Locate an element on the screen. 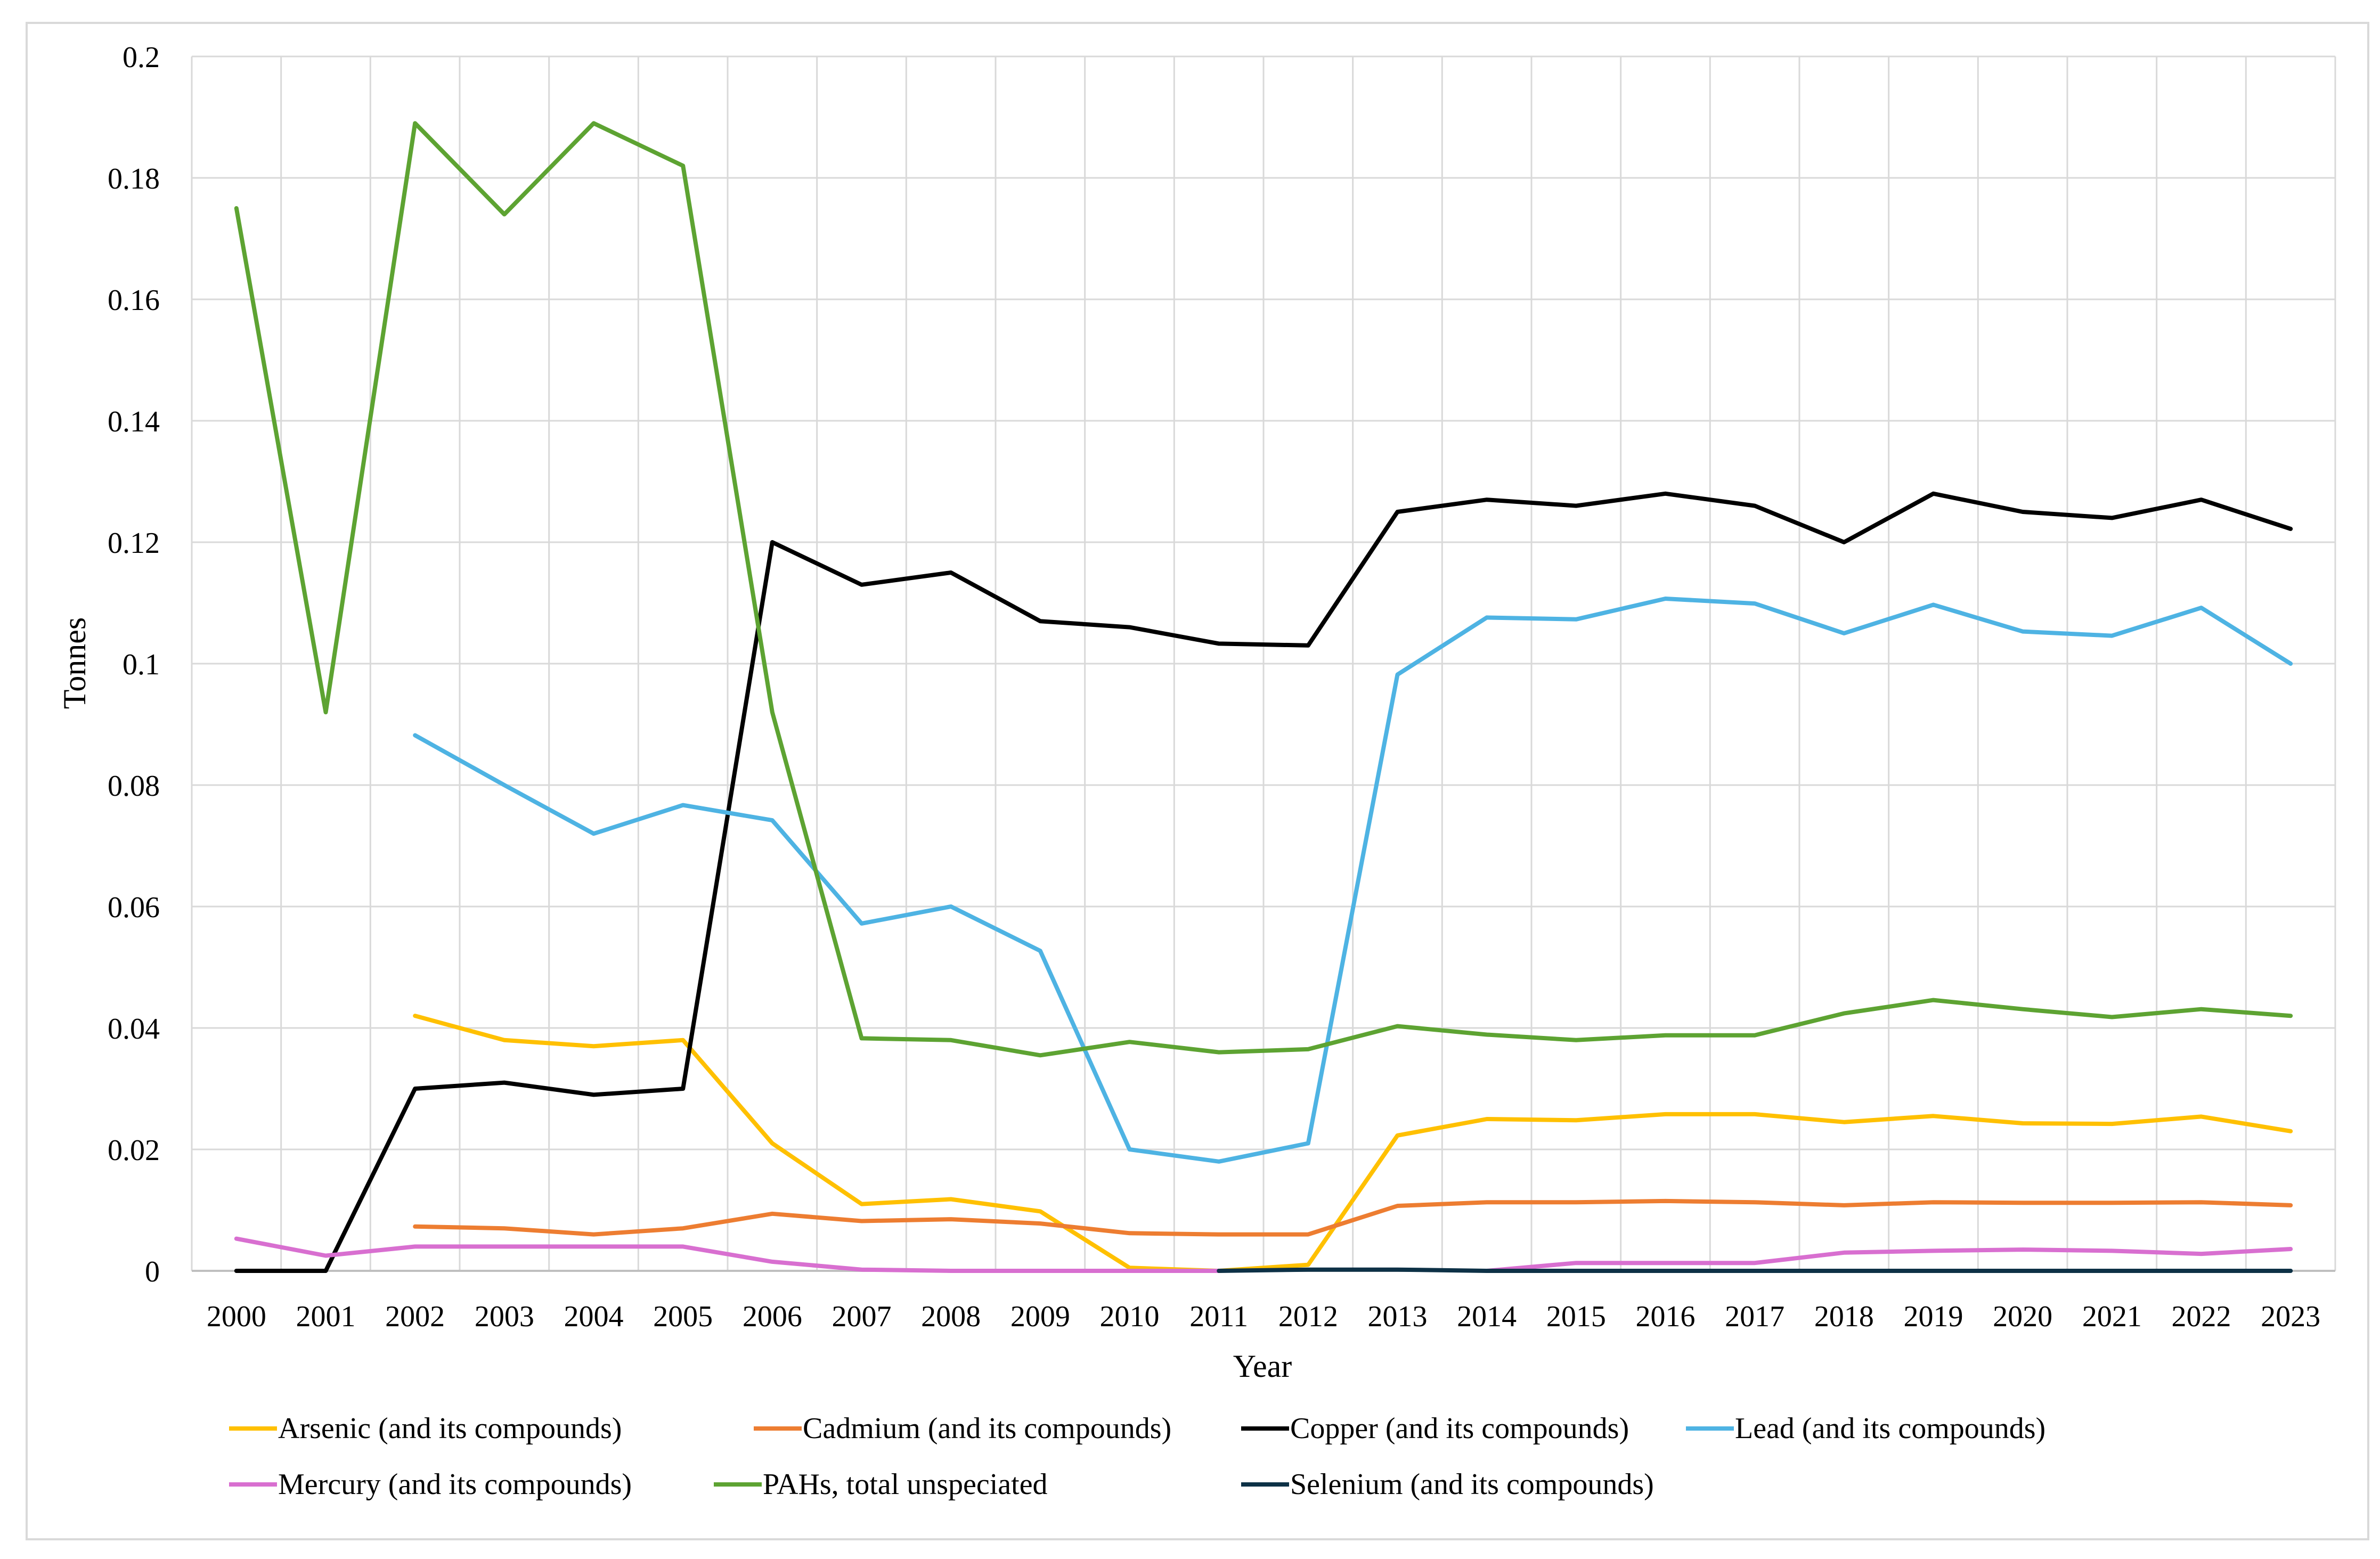  x-tick-label: 2013 is located at coordinates (1398, 1316).